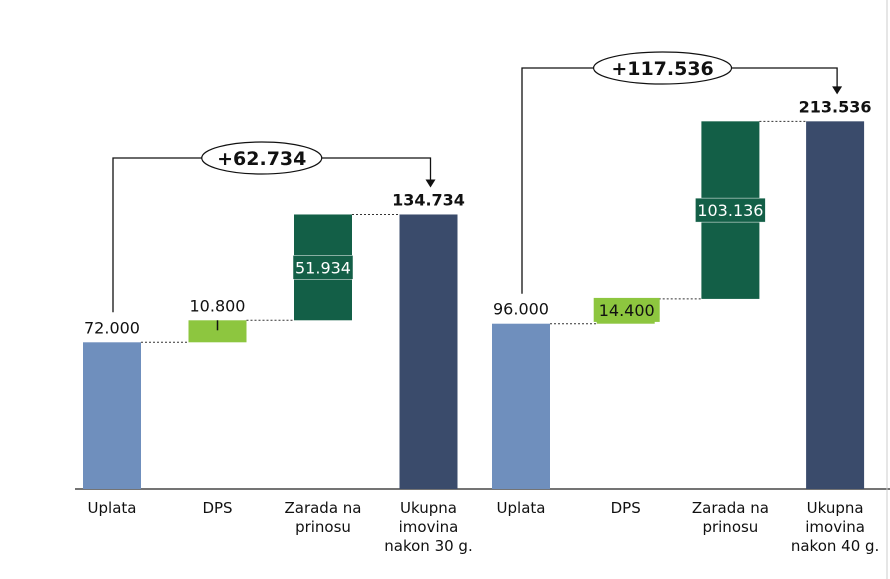  What do you see at coordinates (112, 327) in the screenshot?
I see `value-label: 72.000` at bounding box center [112, 327].